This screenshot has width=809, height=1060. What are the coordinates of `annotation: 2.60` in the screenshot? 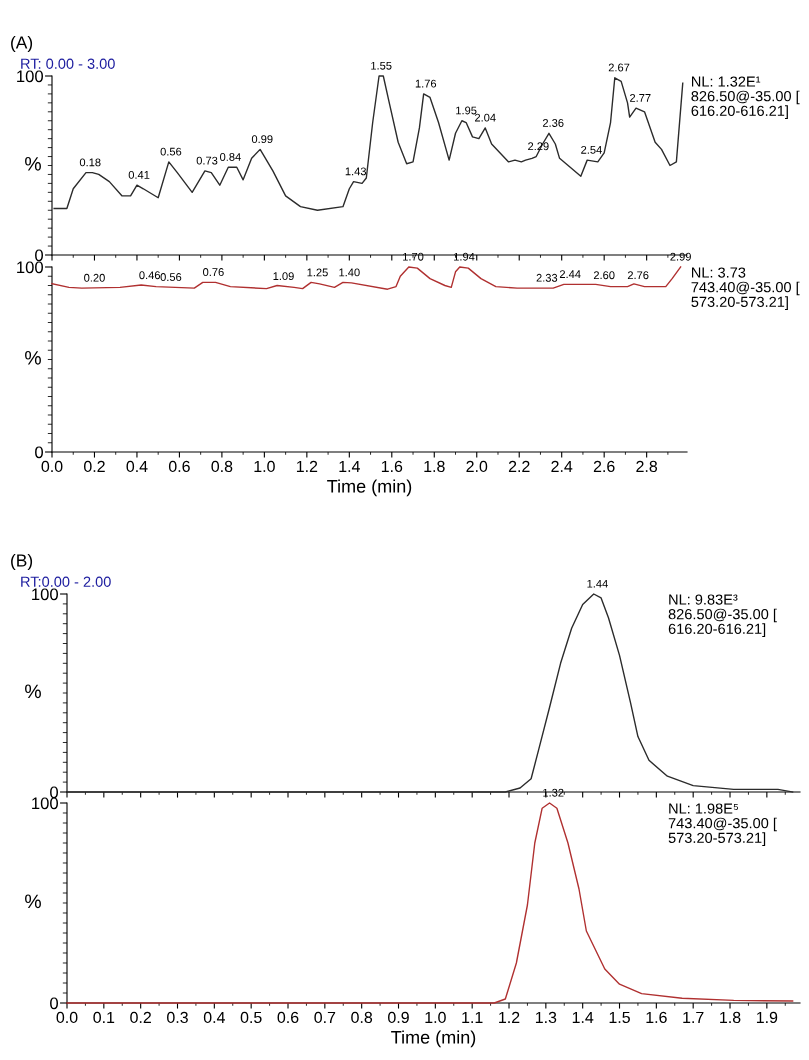 It's located at (604, 275).